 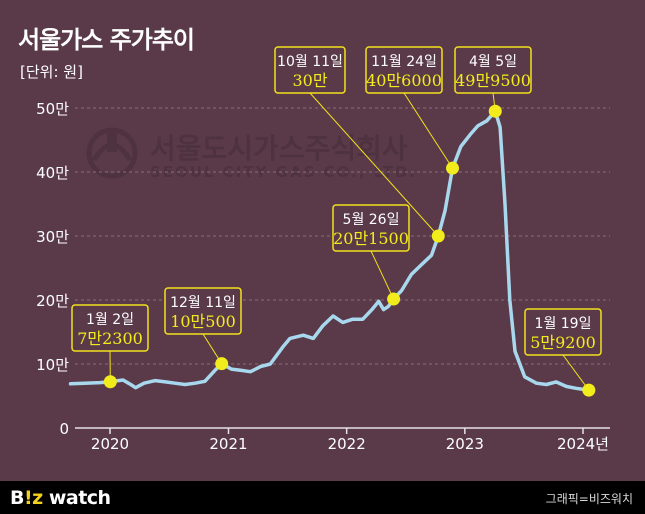 I want to click on y-tick-label: 20만, so click(x=52, y=301).